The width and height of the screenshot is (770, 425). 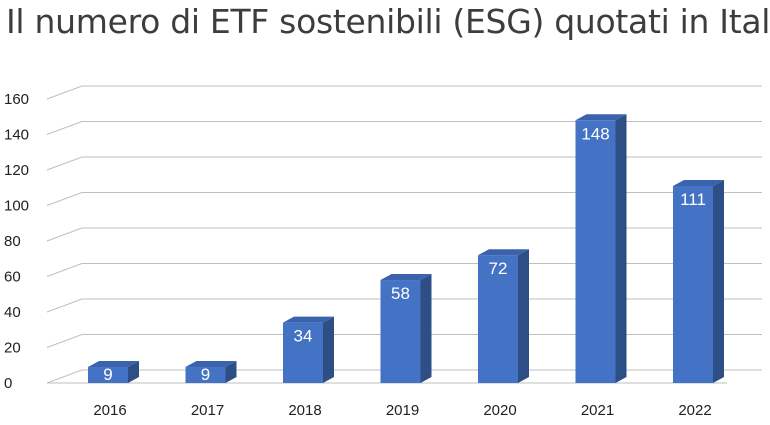 What do you see at coordinates (12, 277) in the screenshot?
I see `y-tick-label: 60` at bounding box center [12, 277].